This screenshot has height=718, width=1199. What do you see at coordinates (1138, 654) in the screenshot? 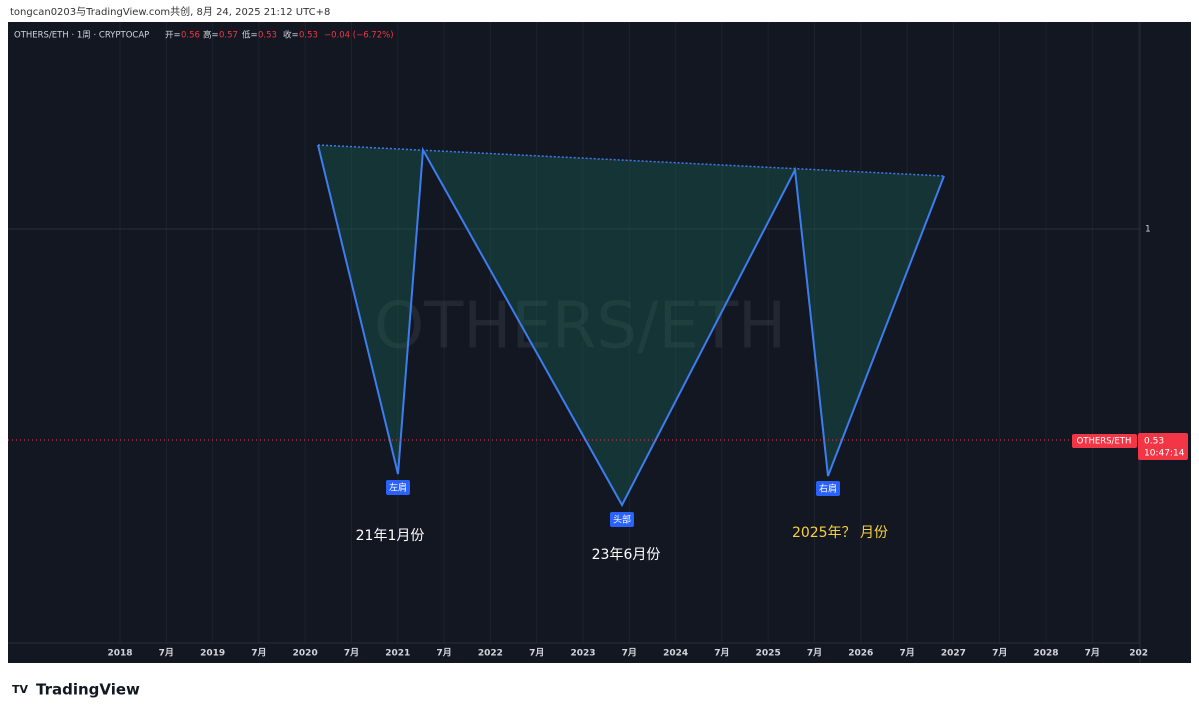
I see `time-tick-label: 202` at bounding box center [1138, 654].